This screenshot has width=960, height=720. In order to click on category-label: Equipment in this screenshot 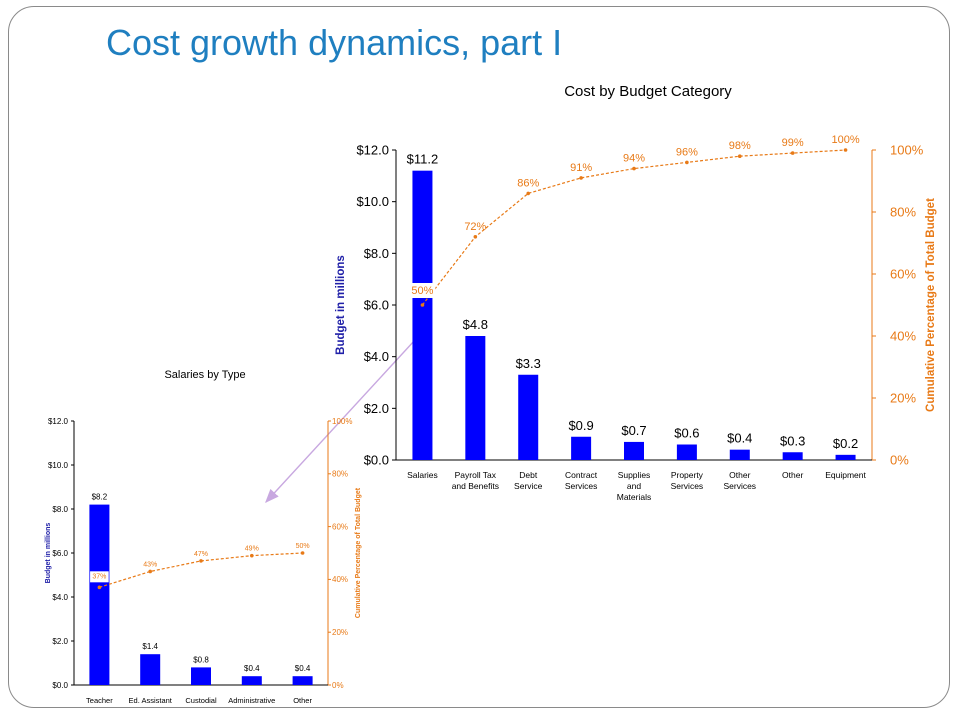, I will do `click(845, 475)`.